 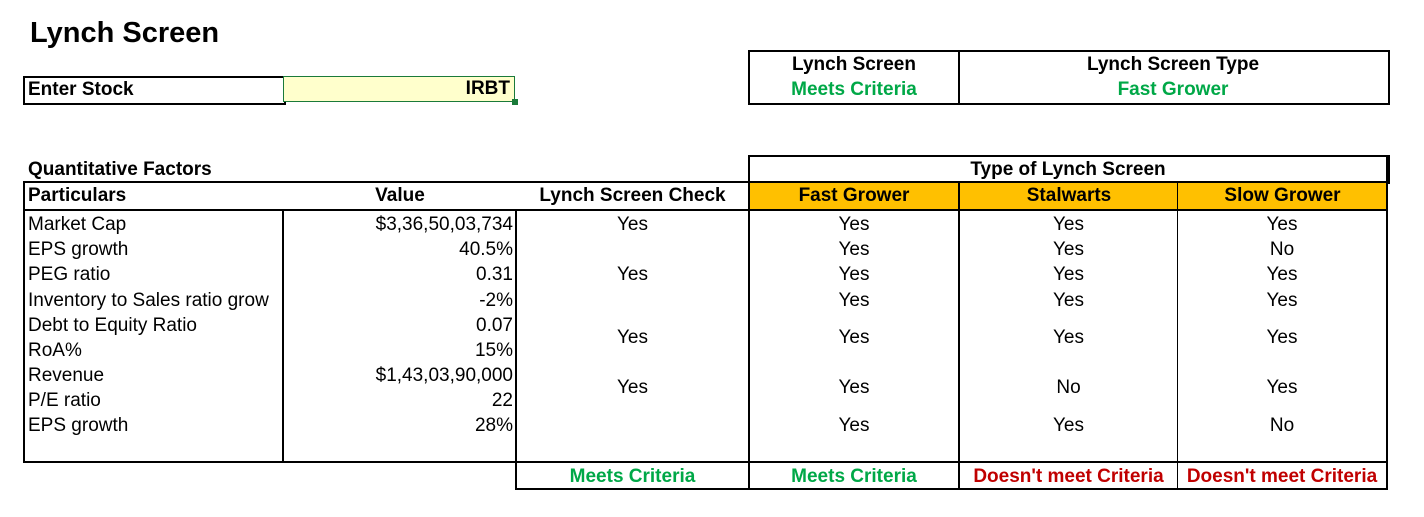 What do you see at coordinates (1282, 195) in the screenshot?
I see `col-header-slow-grower: Slow Grower` at bounding box center [1282, 195].